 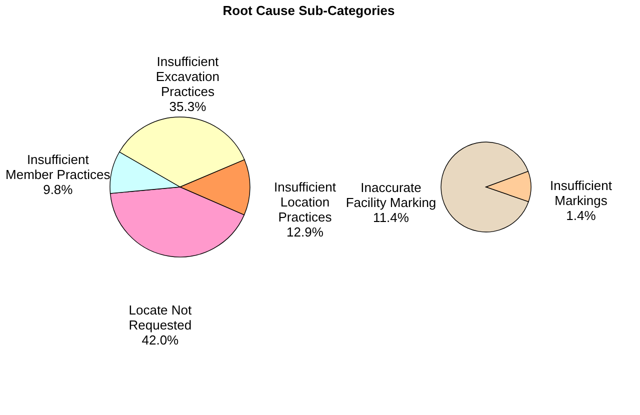 What do you see at coordinates (58, 167) in the screenshot?
I see `slice-label: Insufficient Member Practices` at bounding box center [58, 167].